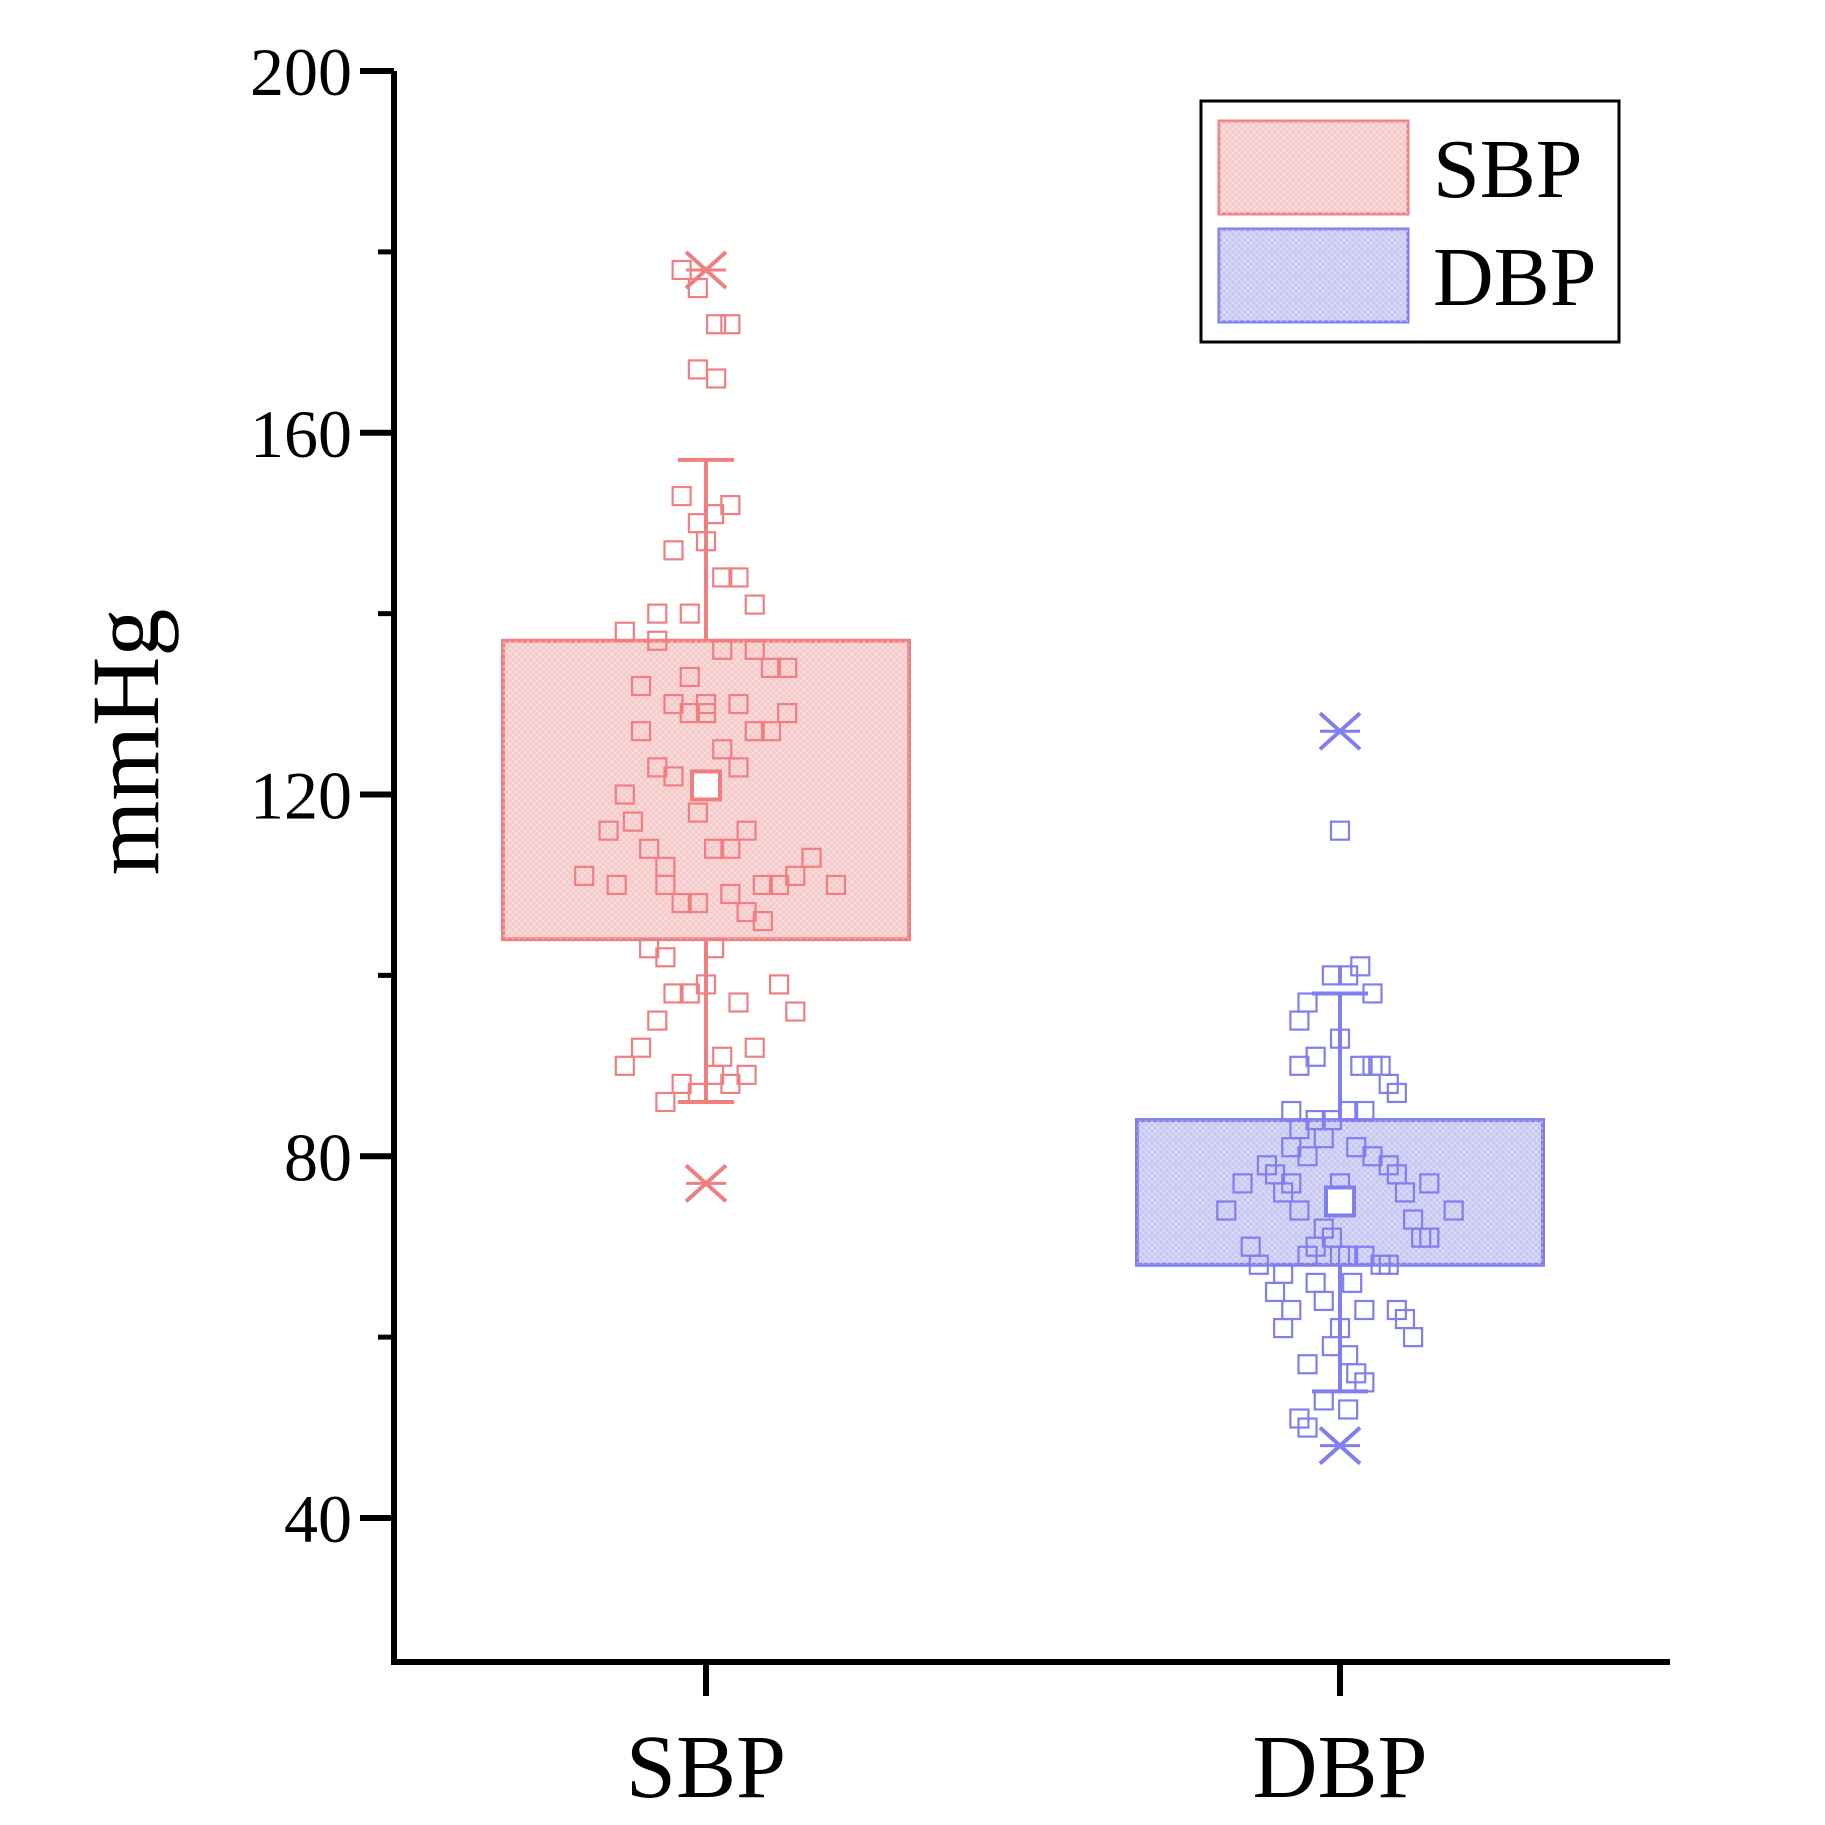 The image size is (1825, 1825). I want to click on y-tick-label-40: 40, so click(318, 1519).